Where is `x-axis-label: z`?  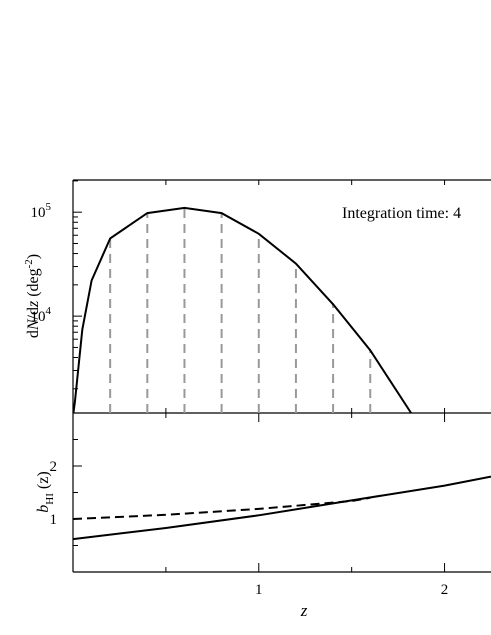
x-axis-label: z is located at coordinates (304, 610).